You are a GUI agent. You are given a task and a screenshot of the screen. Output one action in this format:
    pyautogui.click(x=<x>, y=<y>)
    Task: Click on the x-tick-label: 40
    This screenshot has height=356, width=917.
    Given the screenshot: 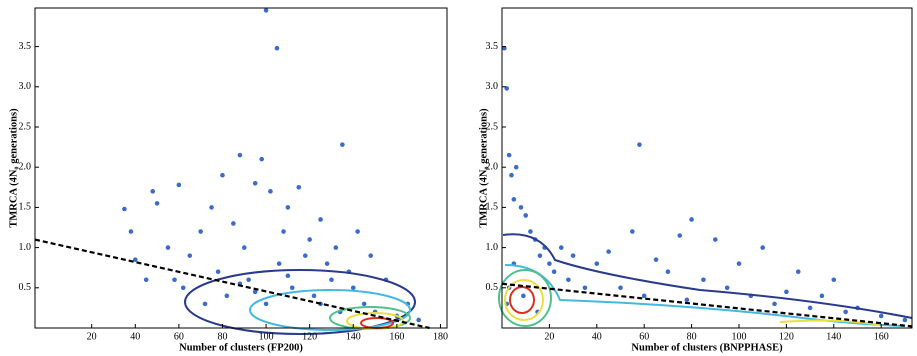 What is the action you would take?
    pyautogui.click(x=597, y=336)
    